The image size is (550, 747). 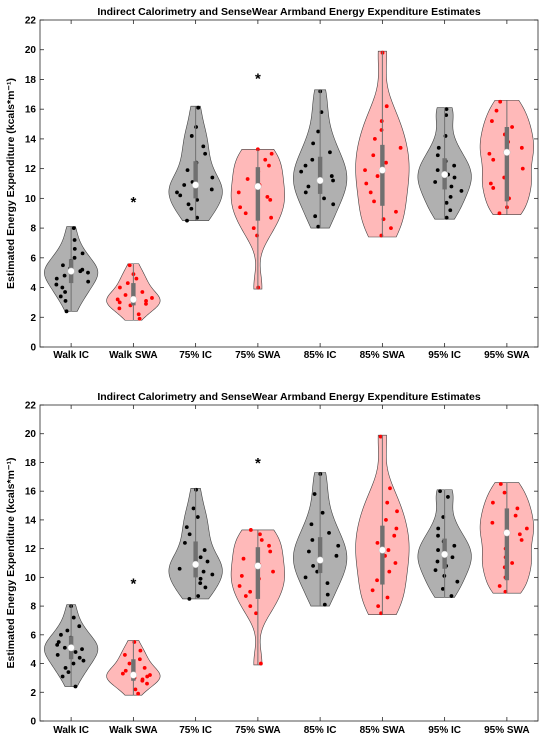 What do you see at coordinates (133, 730) in the screenshot?
I see `x-tick-label: Walk SWA` at bounding box center [133, 730].